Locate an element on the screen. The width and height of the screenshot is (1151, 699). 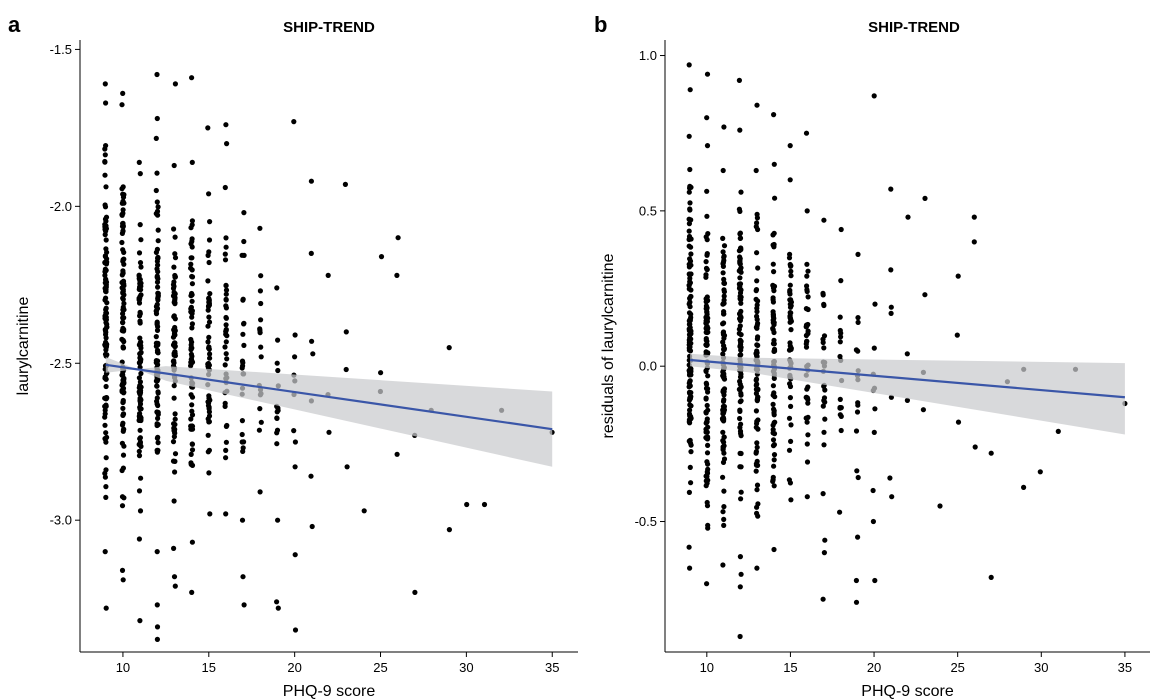
confidence-band is located at coordinates (329, 412).